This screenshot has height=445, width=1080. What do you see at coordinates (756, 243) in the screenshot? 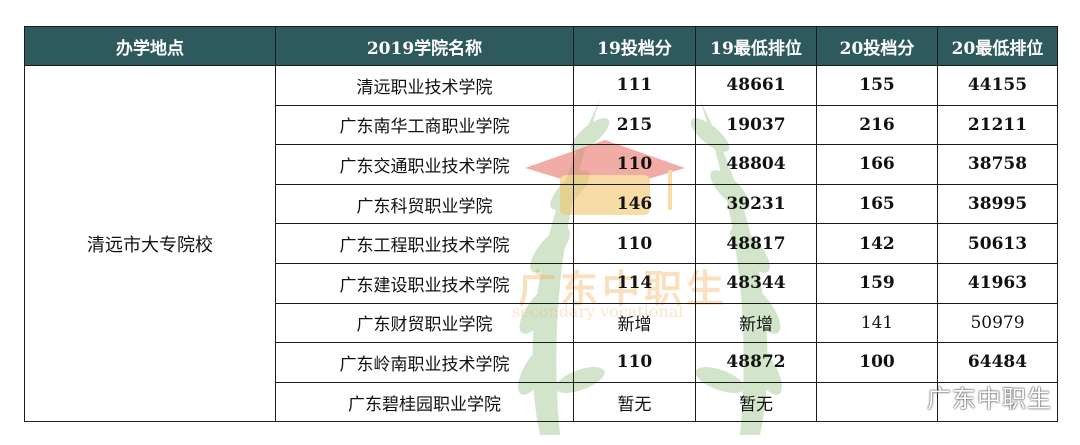
I see `rank-19: 48817` at bounding box center [756, 243].